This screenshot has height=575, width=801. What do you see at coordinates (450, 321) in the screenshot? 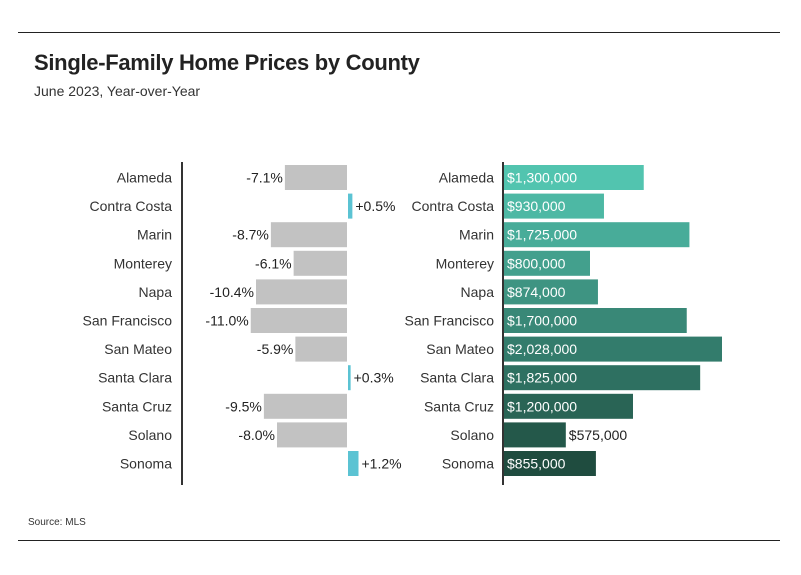
I see `price-category-label: San Francisco` at bounding box center [450, 321].